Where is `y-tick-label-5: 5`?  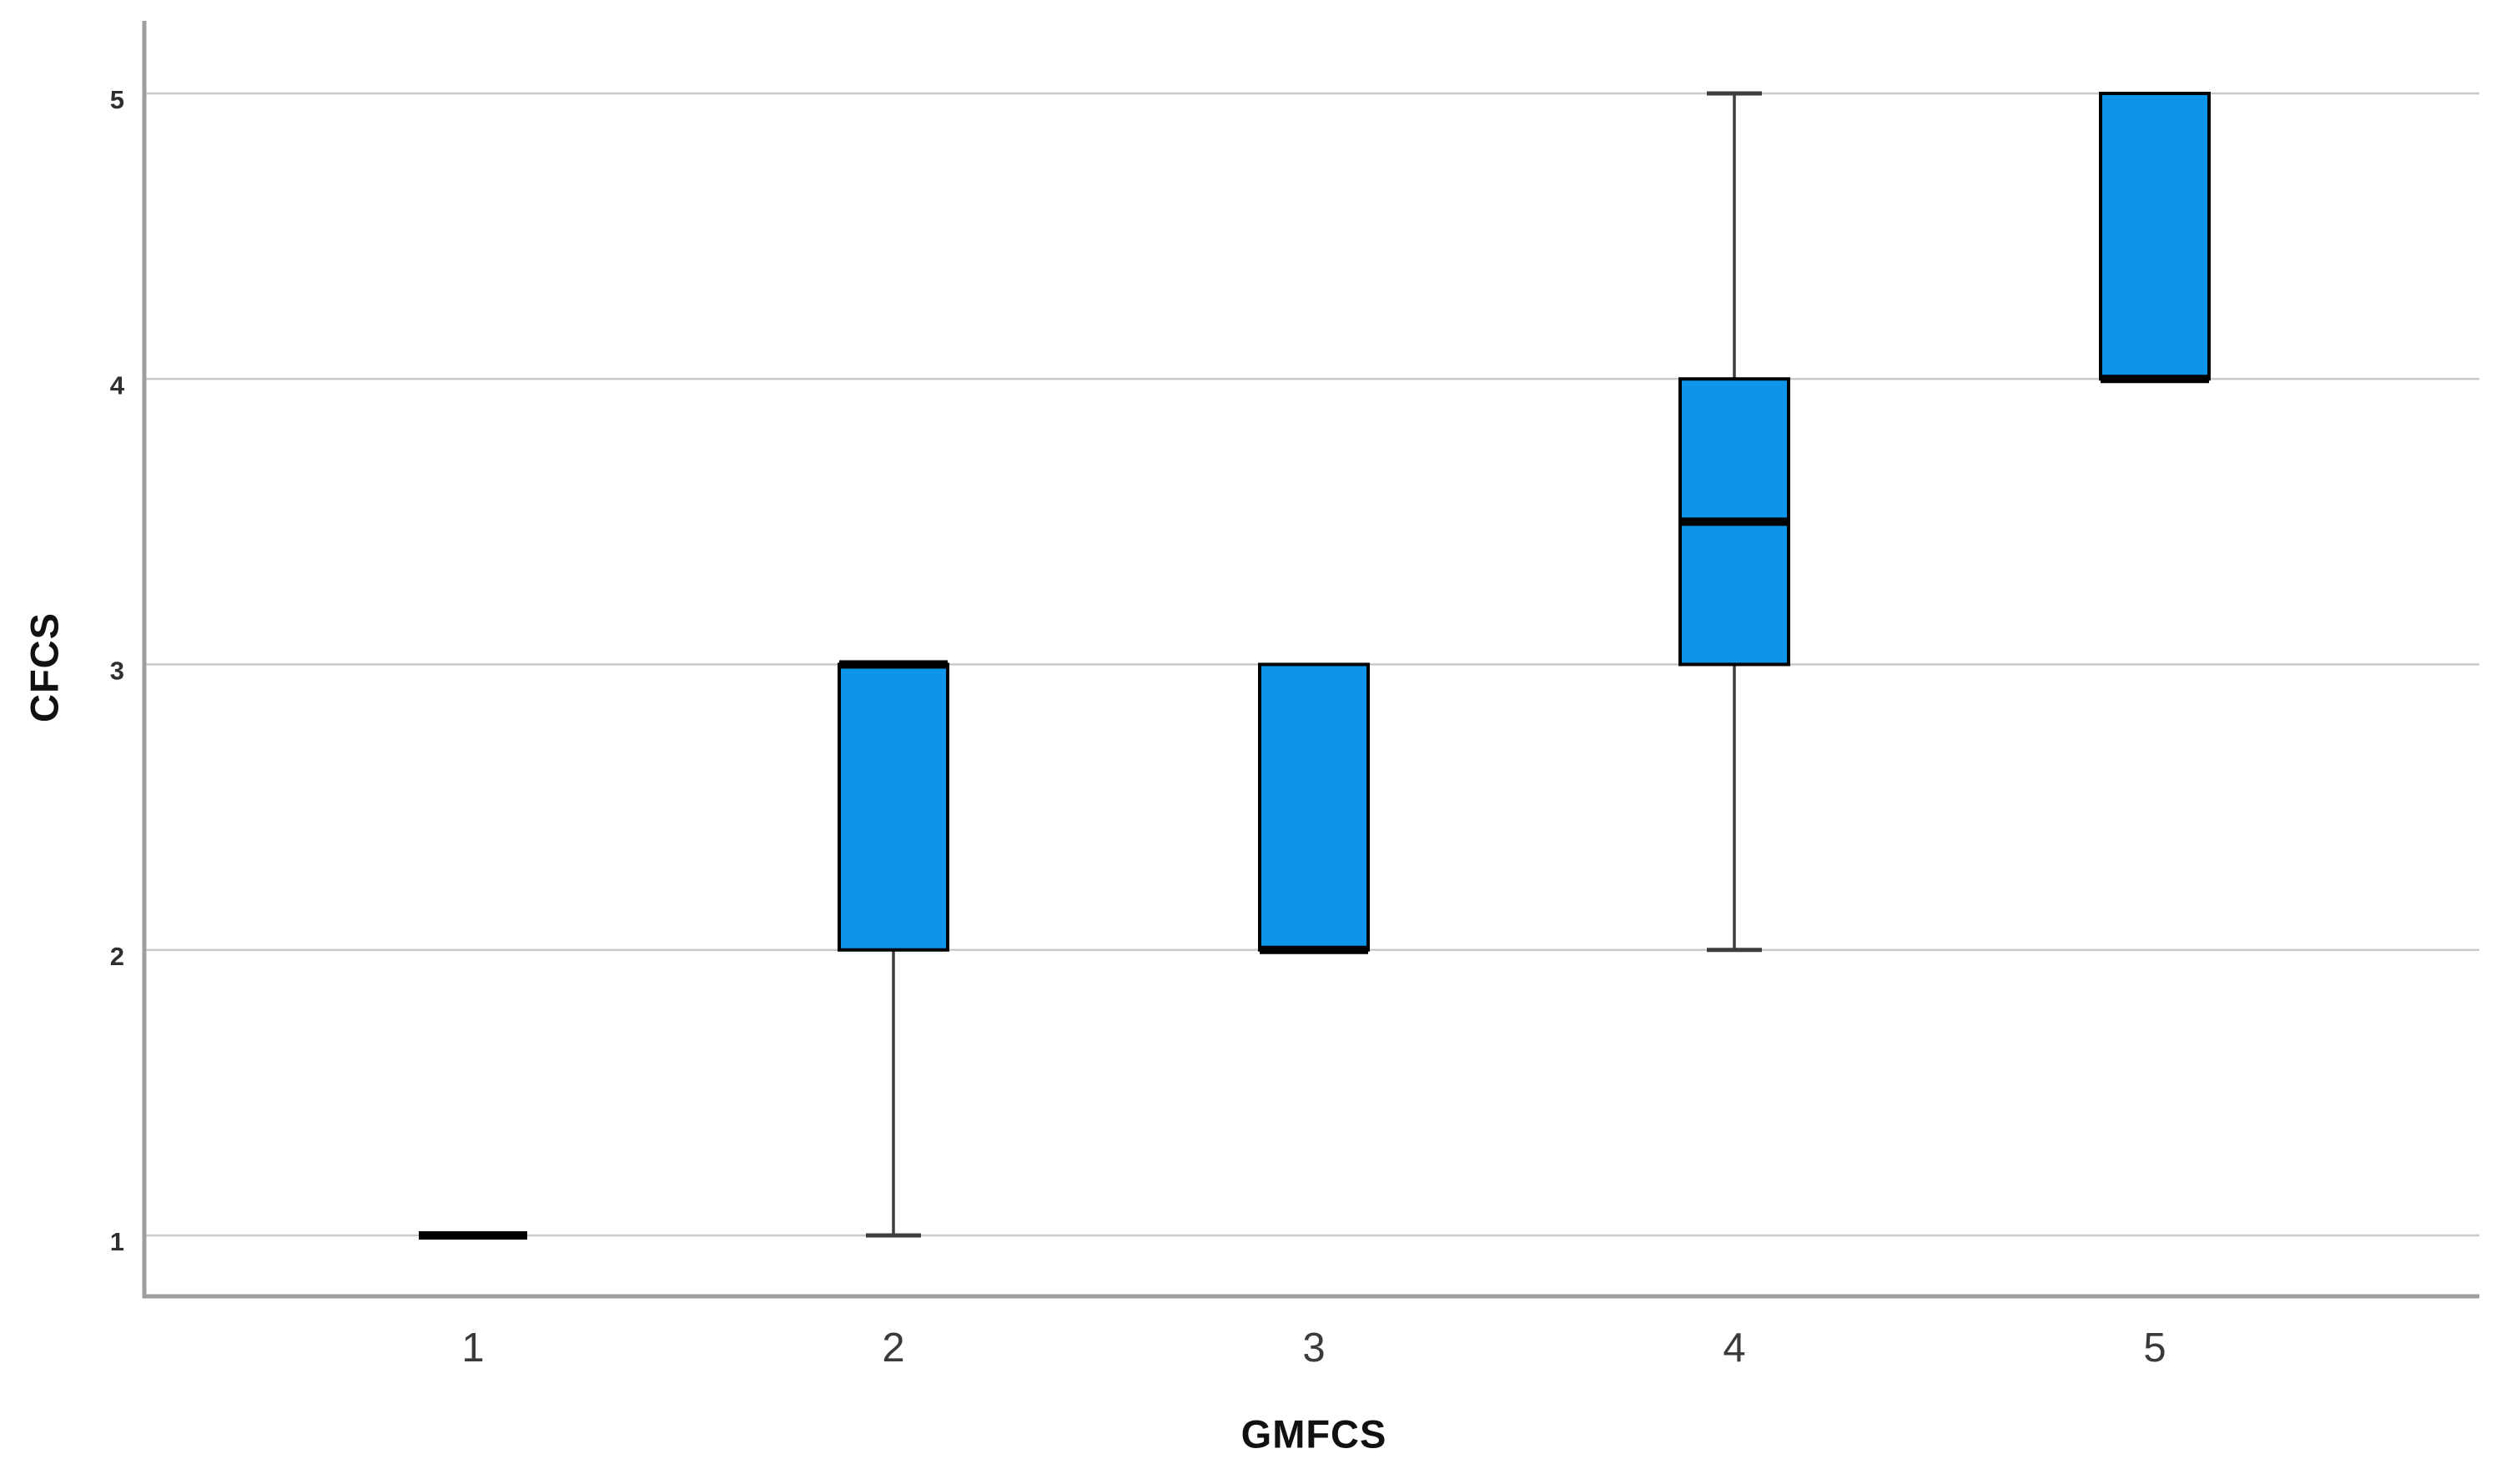 y-tick-label-5: 5 is located at coordinates (117, 100).